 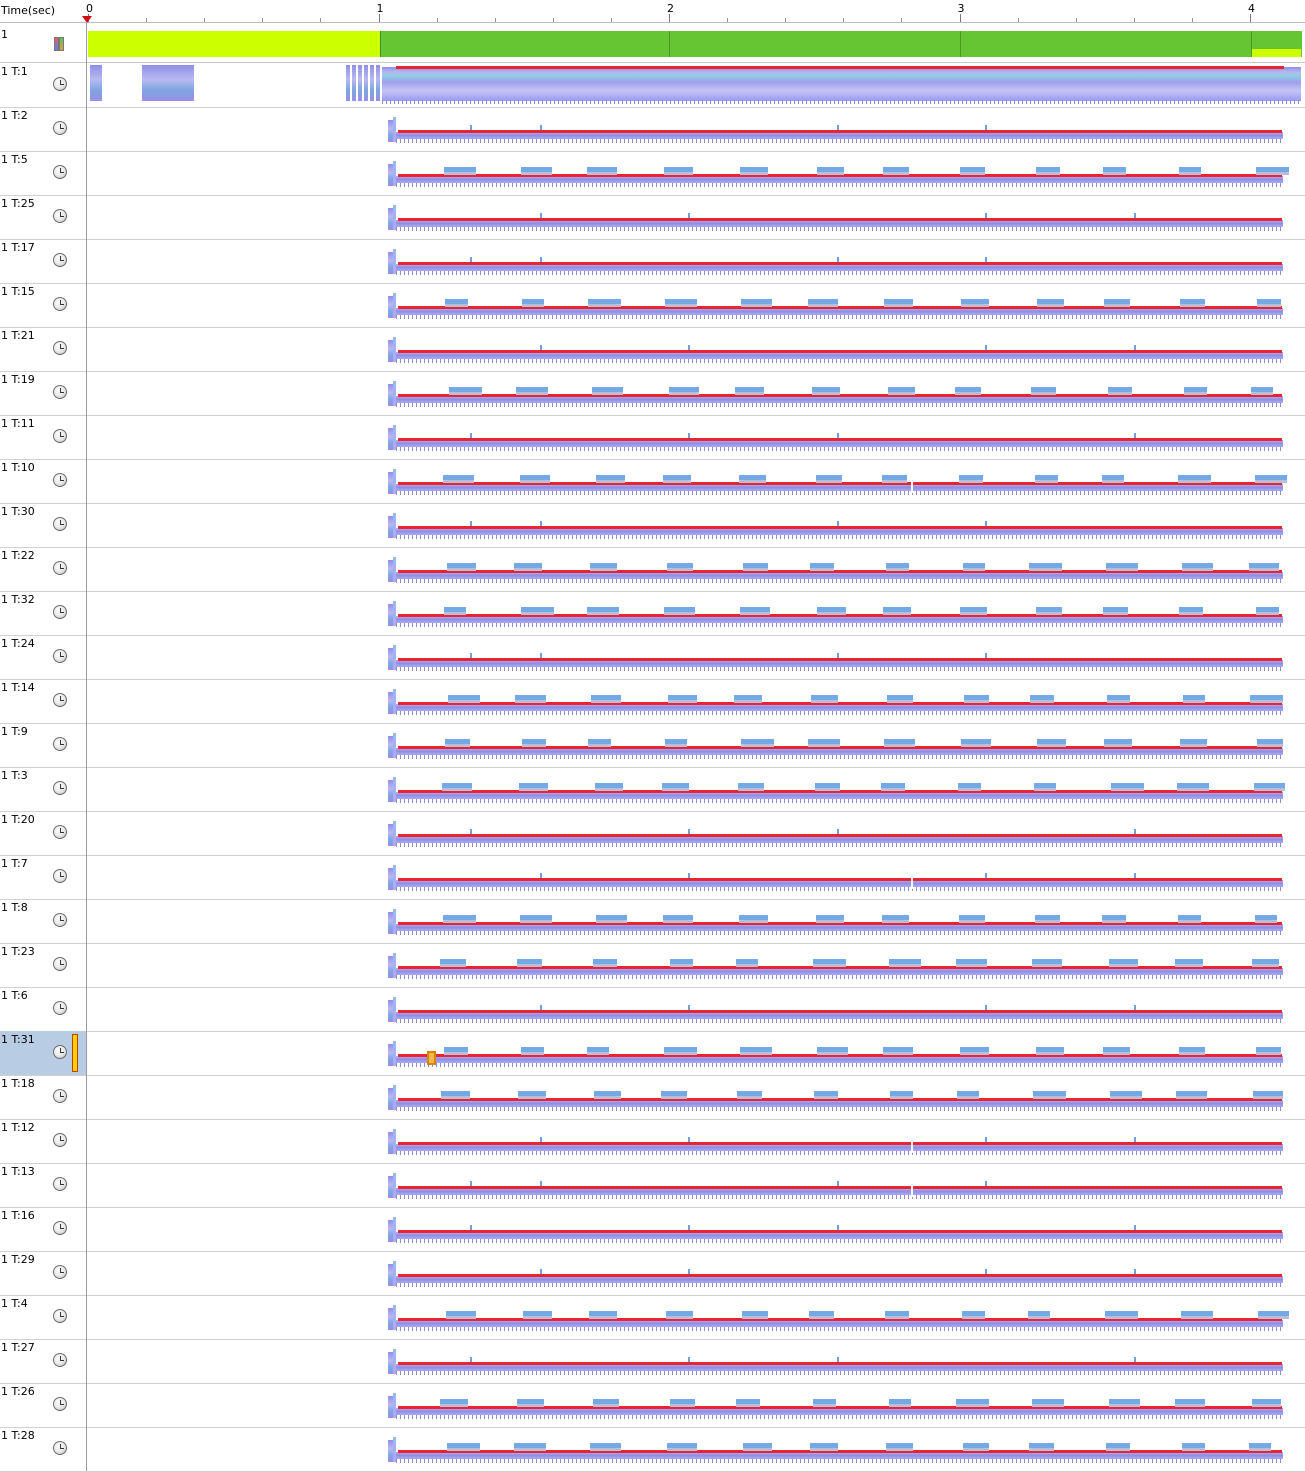 What do you see at coordinates (43, 393) in the screenshot?
I see `thread-label-area: 1 T:19` at bounding box center [43, 393].